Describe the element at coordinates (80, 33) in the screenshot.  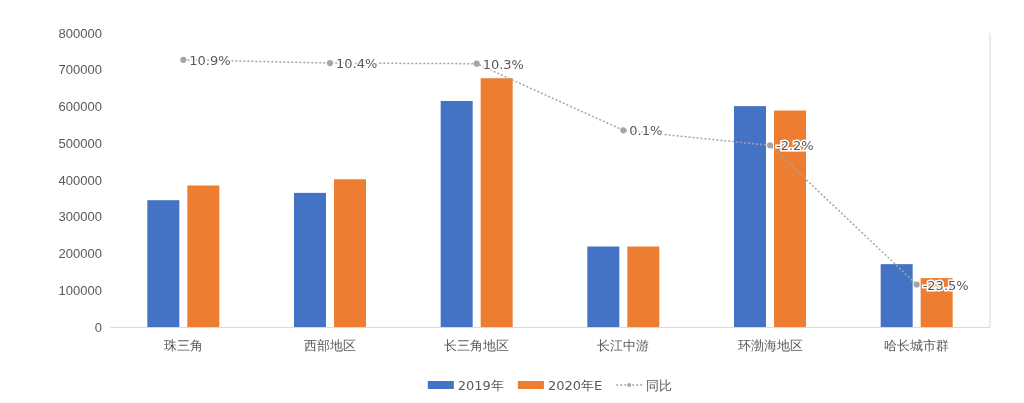
I see `y-tick-label: 800000` at that location.